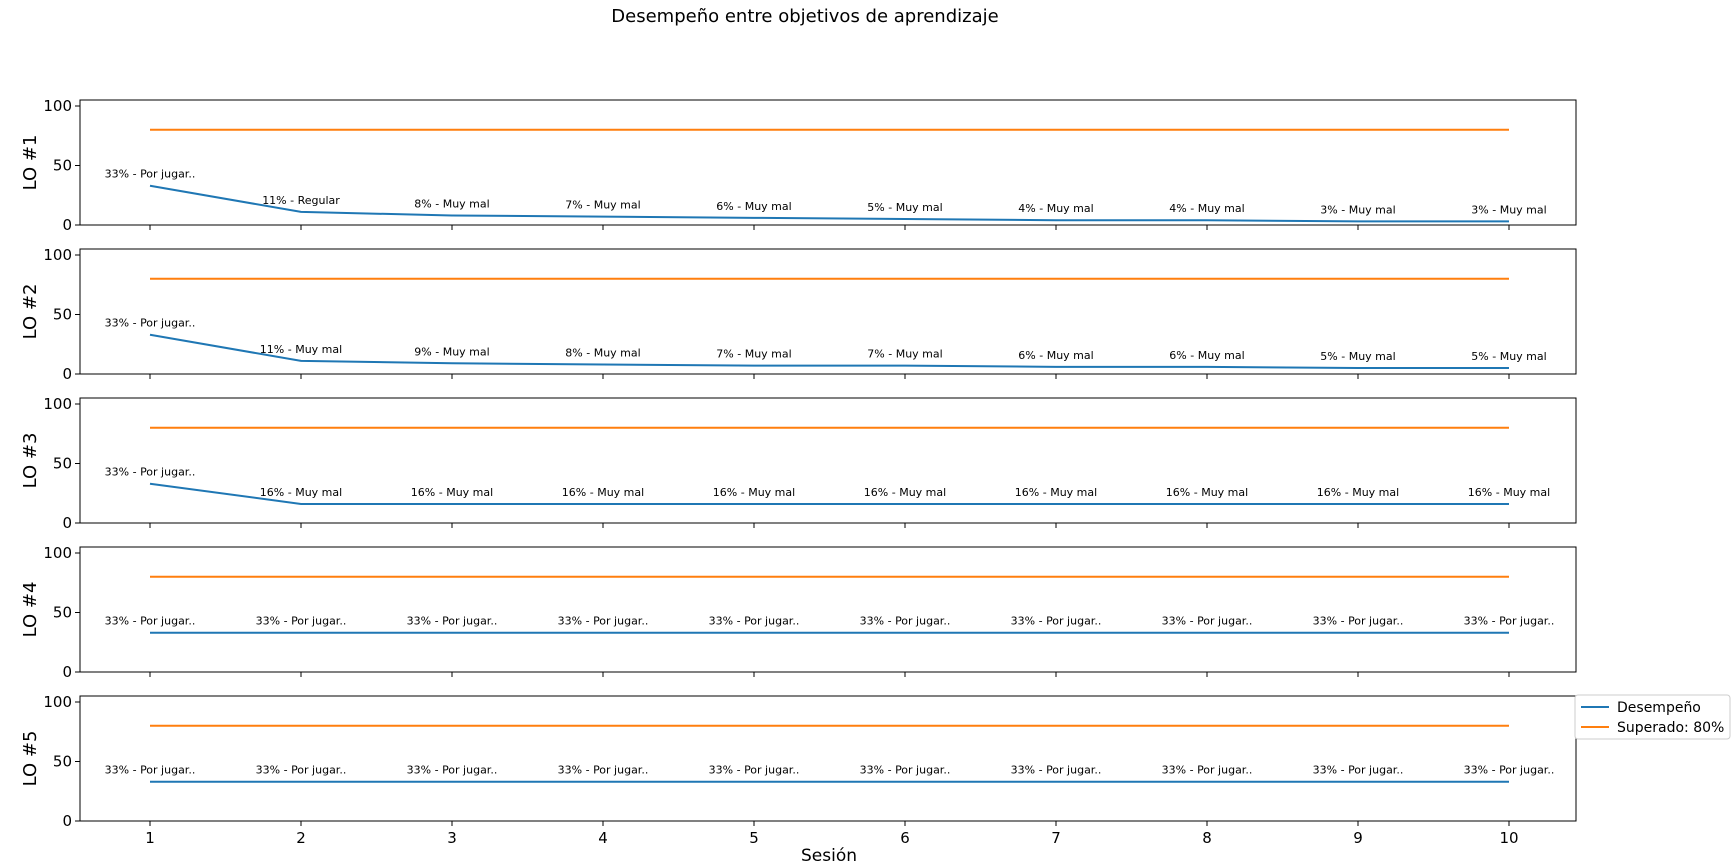 The height and width of the screenshot is (867, 1735). What do you see at coordinates (30, 163) in the screenshot?
I see `y-axis-label: LO #1` at bounding box center [30, 163].